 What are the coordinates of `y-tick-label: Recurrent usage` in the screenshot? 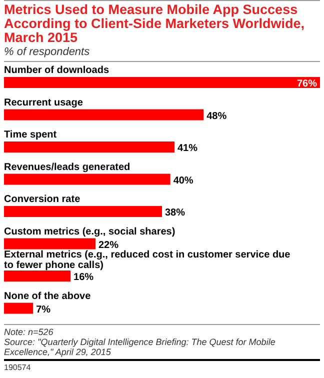 It's located at (44, 102).